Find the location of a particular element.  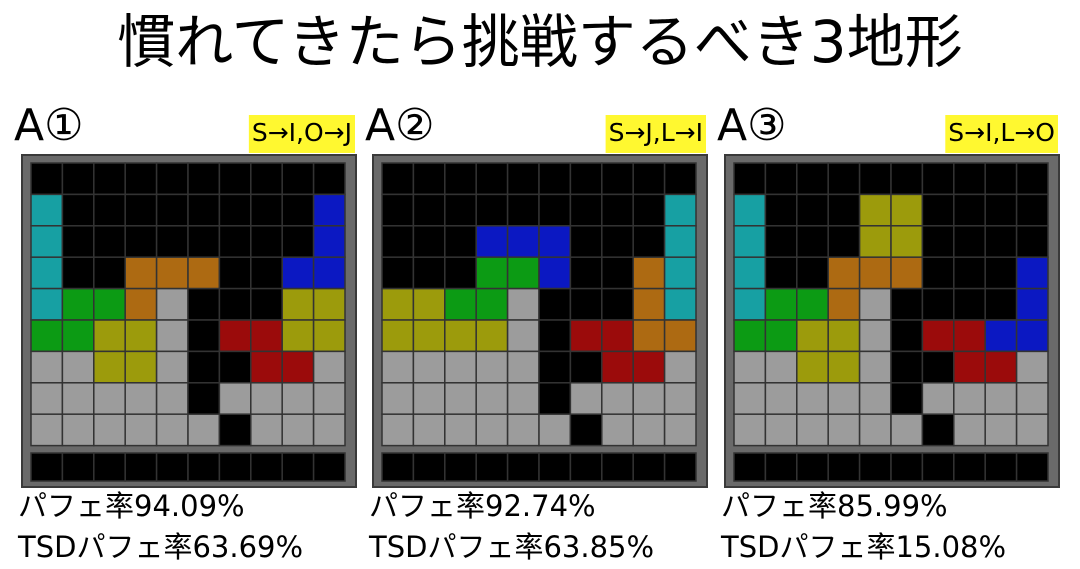

stat: パフェ率92.74% is located at coordinates (482, 506).